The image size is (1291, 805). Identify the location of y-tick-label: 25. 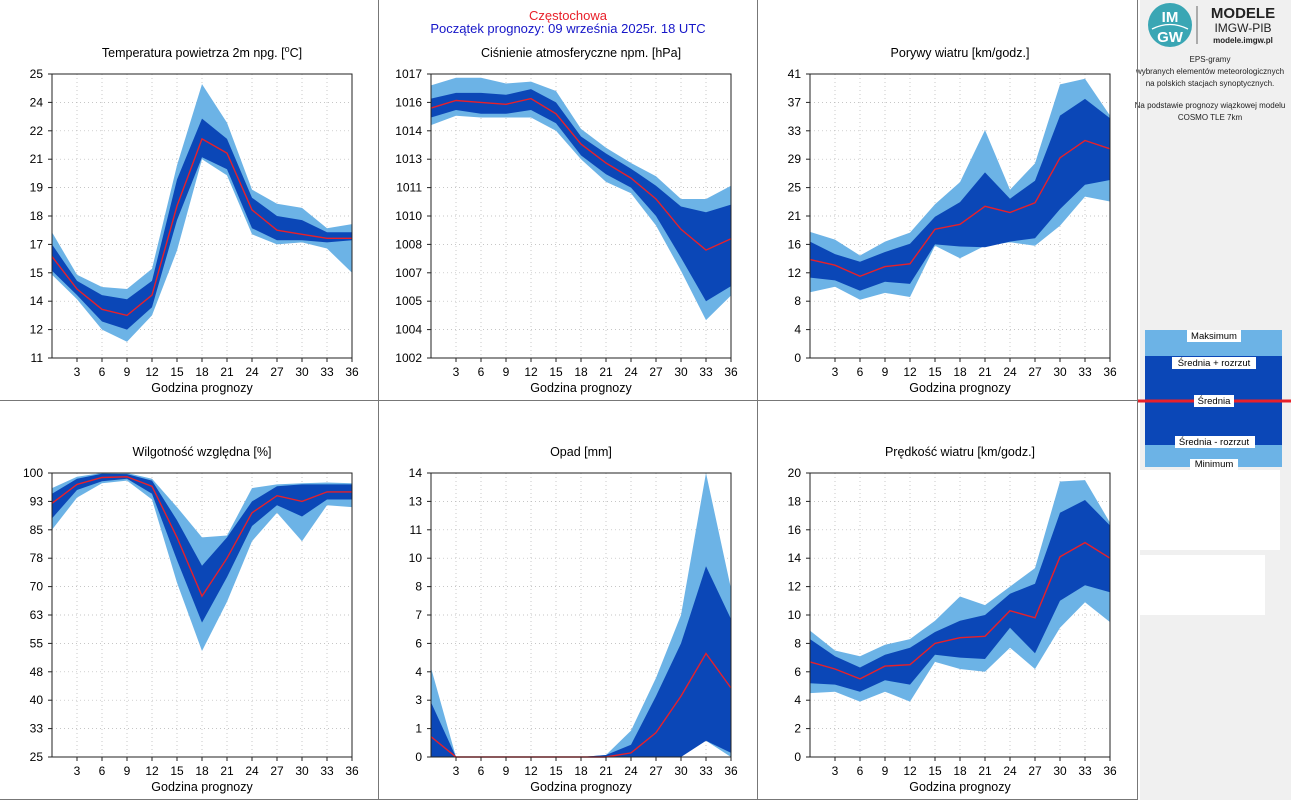
(37, 757).